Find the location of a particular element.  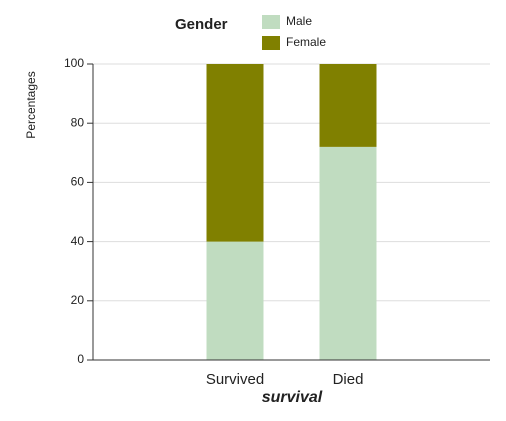

legend-title: Gender is located at coordinates (201, 24).